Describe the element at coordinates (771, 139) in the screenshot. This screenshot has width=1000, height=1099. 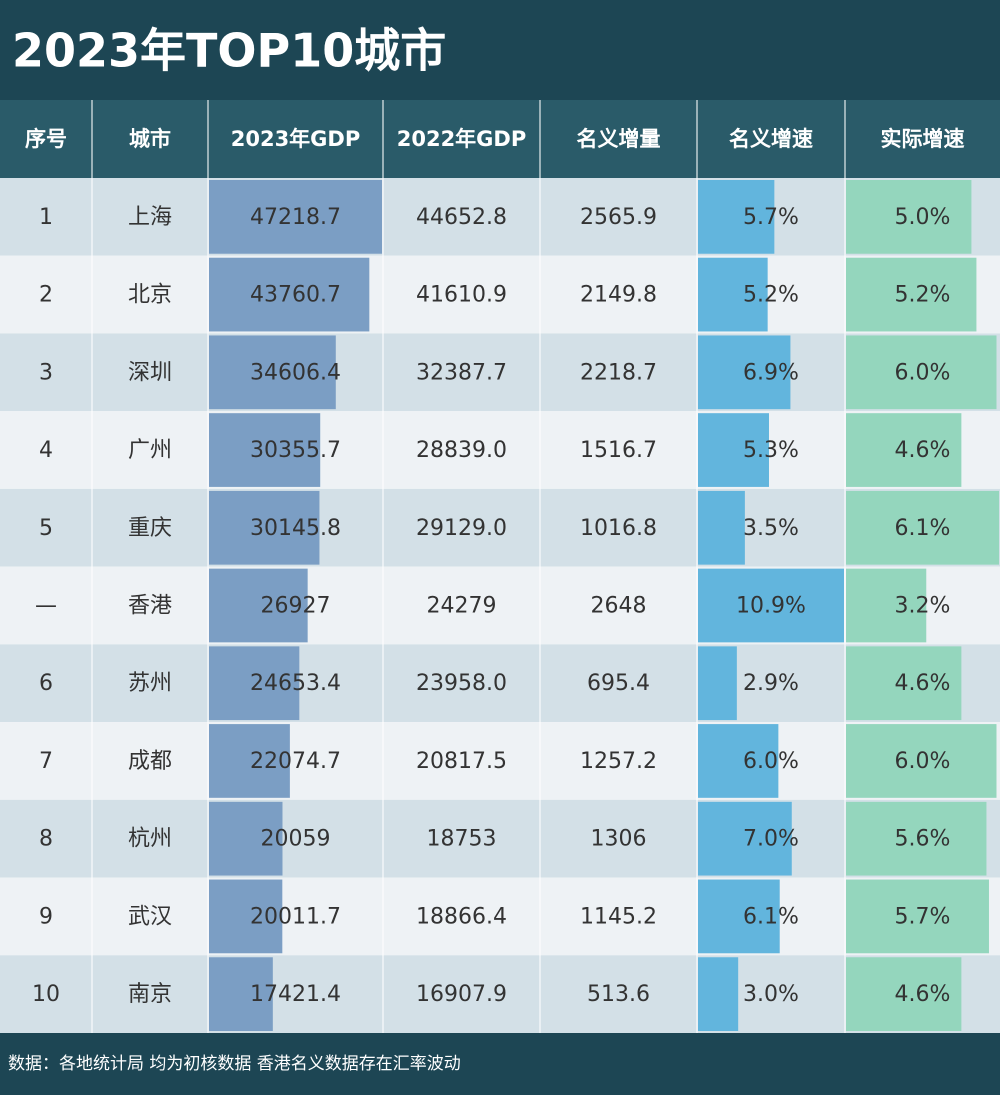
I see `column-header: 名义增速` at that location.